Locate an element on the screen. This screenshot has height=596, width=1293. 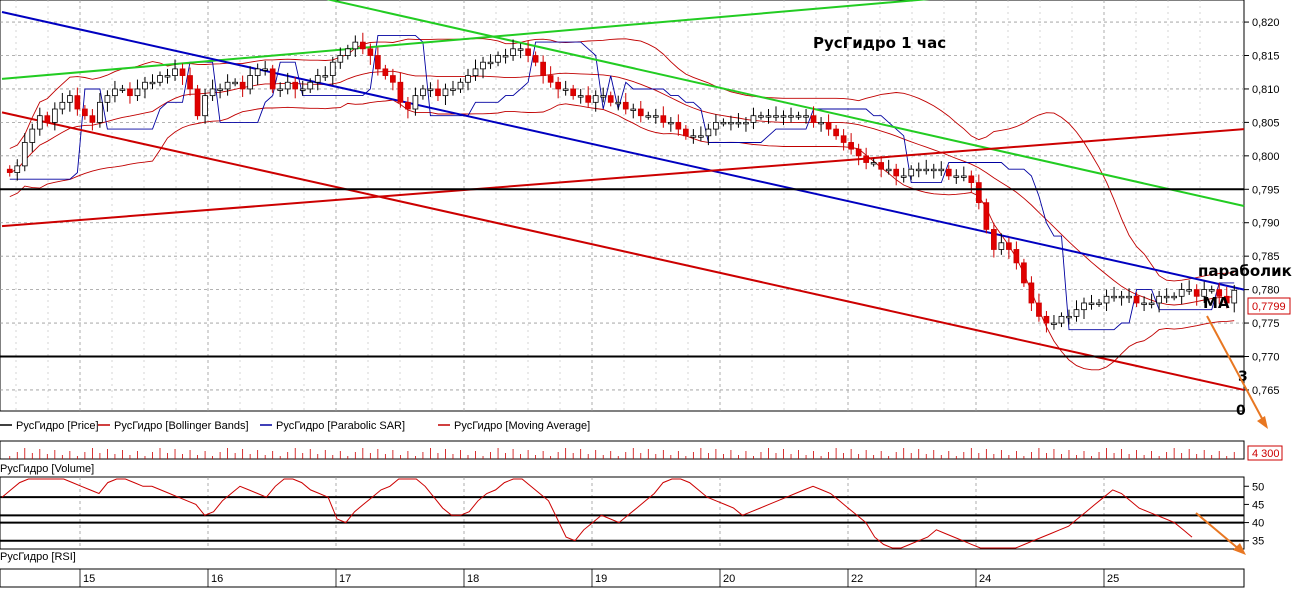
price-arrow-head is located at coordinates (1262, 422).